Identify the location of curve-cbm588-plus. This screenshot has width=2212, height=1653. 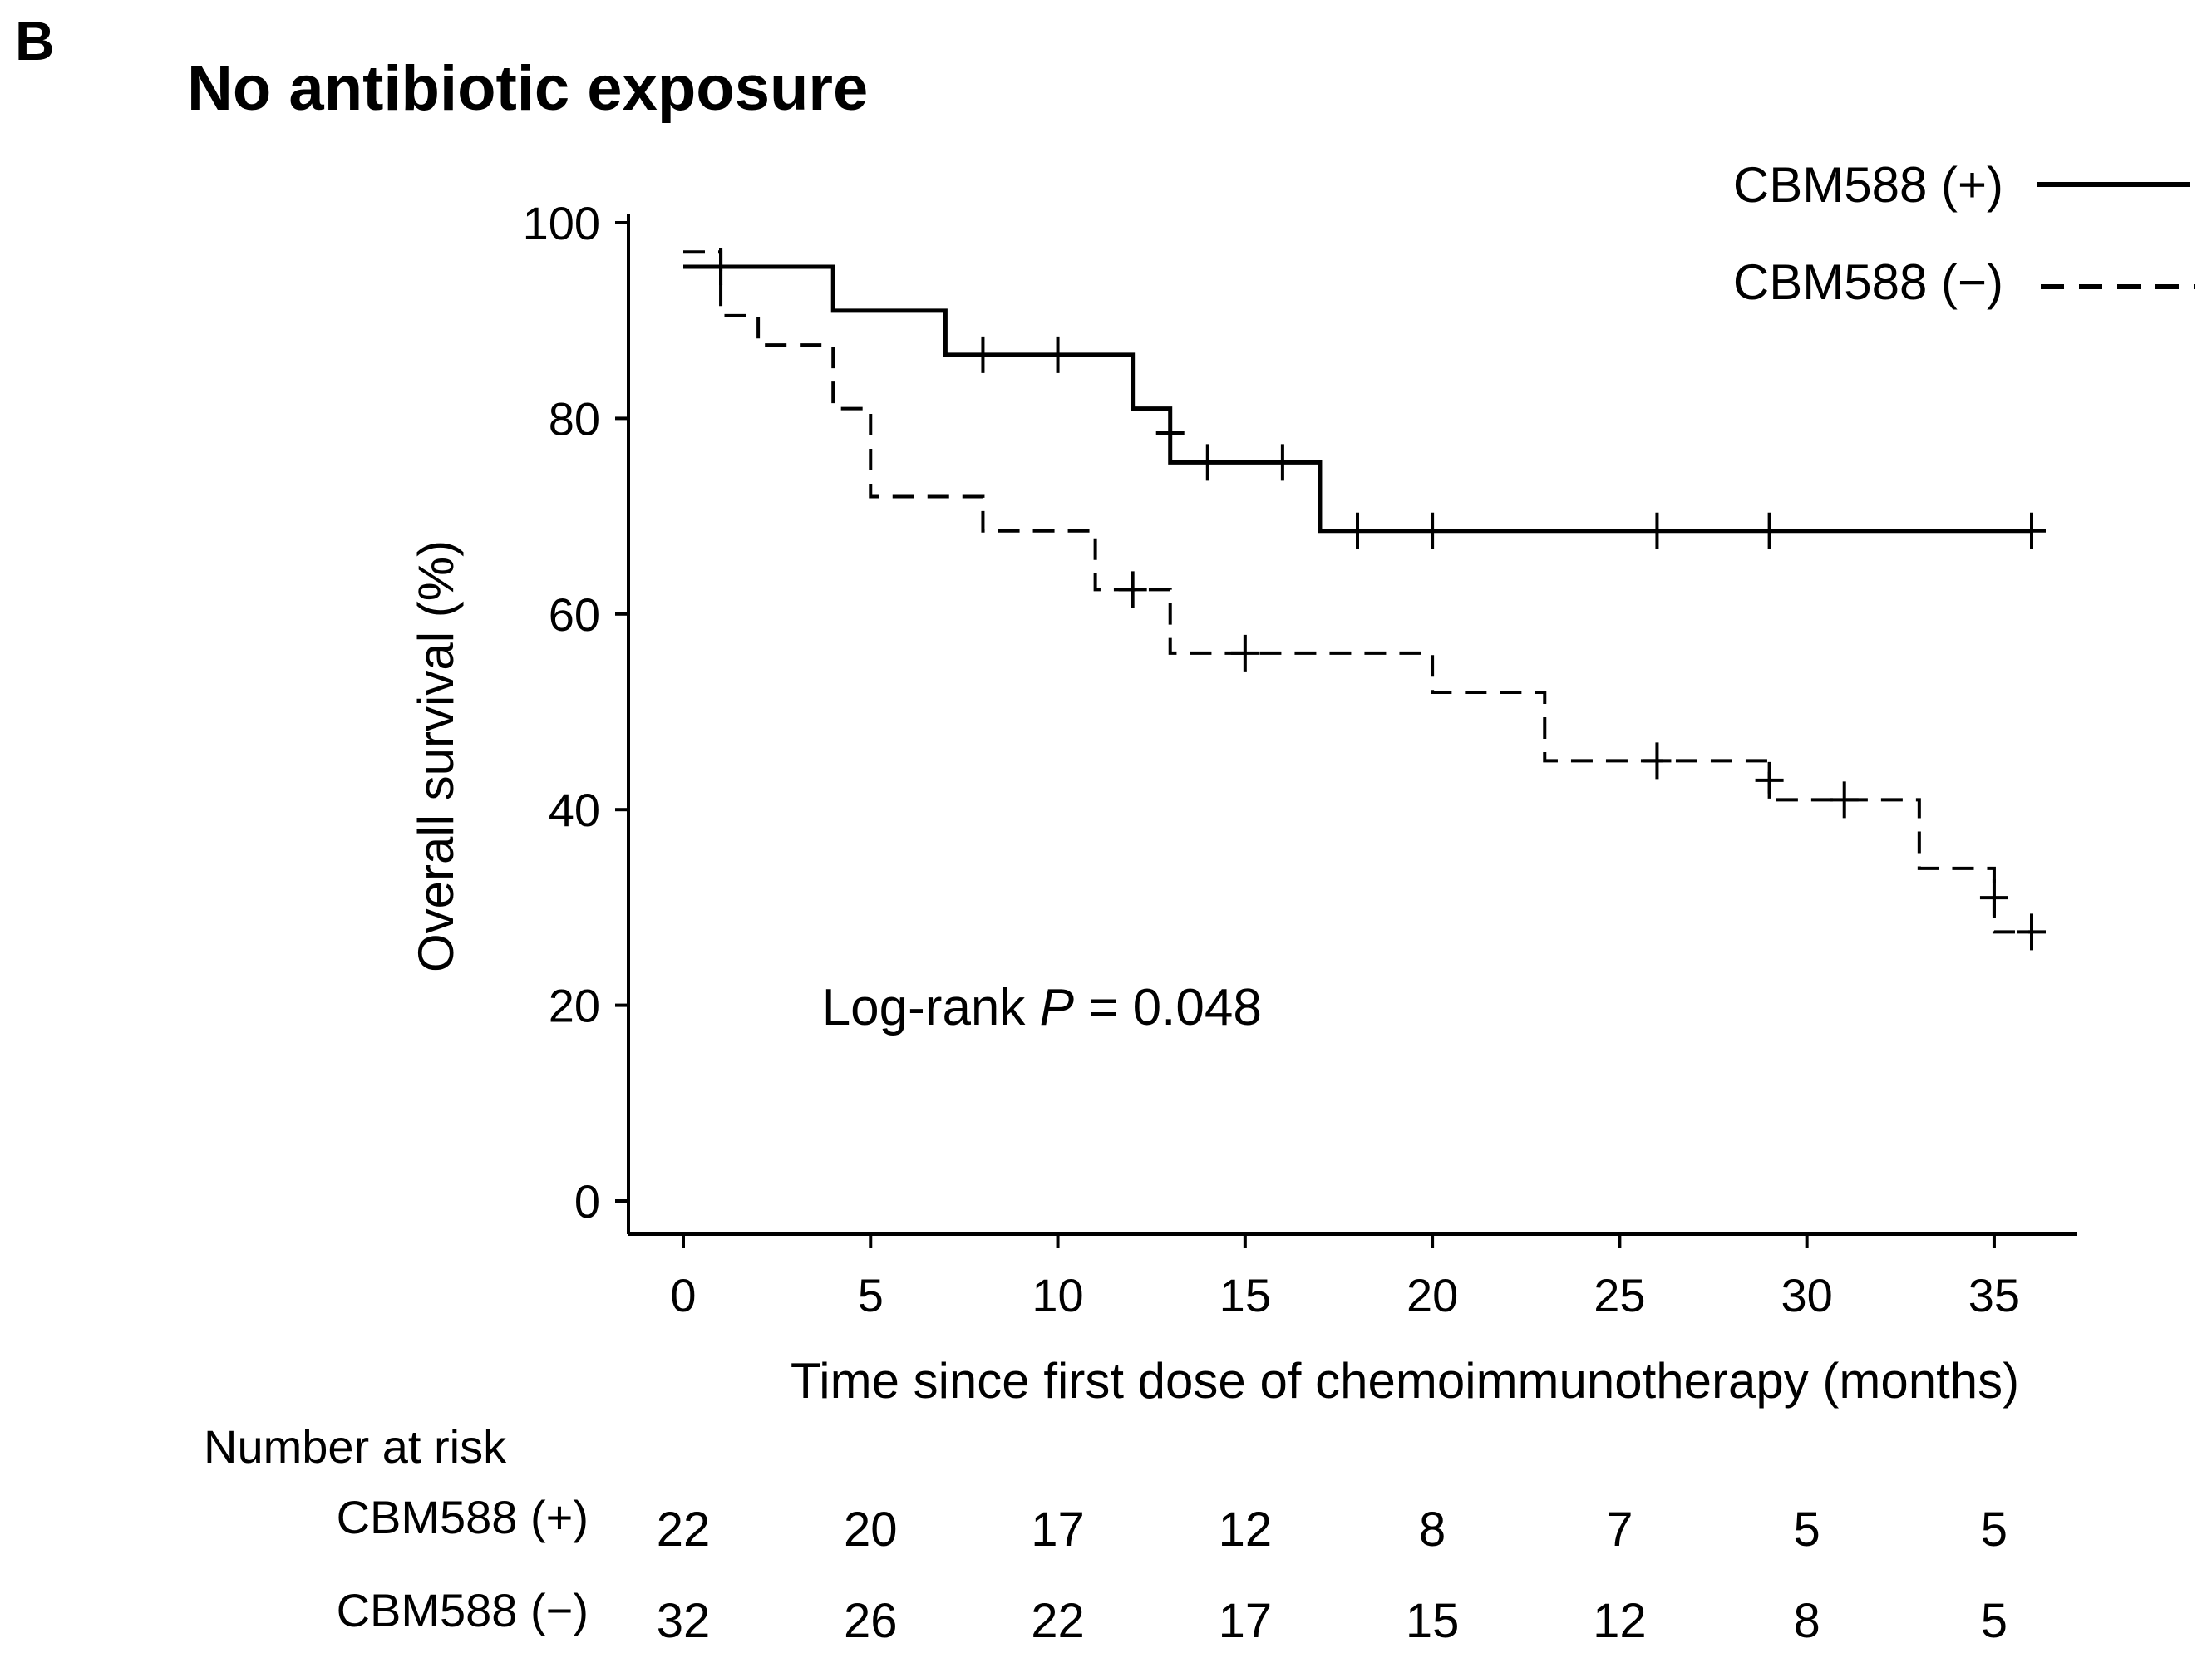
(1357, 399).